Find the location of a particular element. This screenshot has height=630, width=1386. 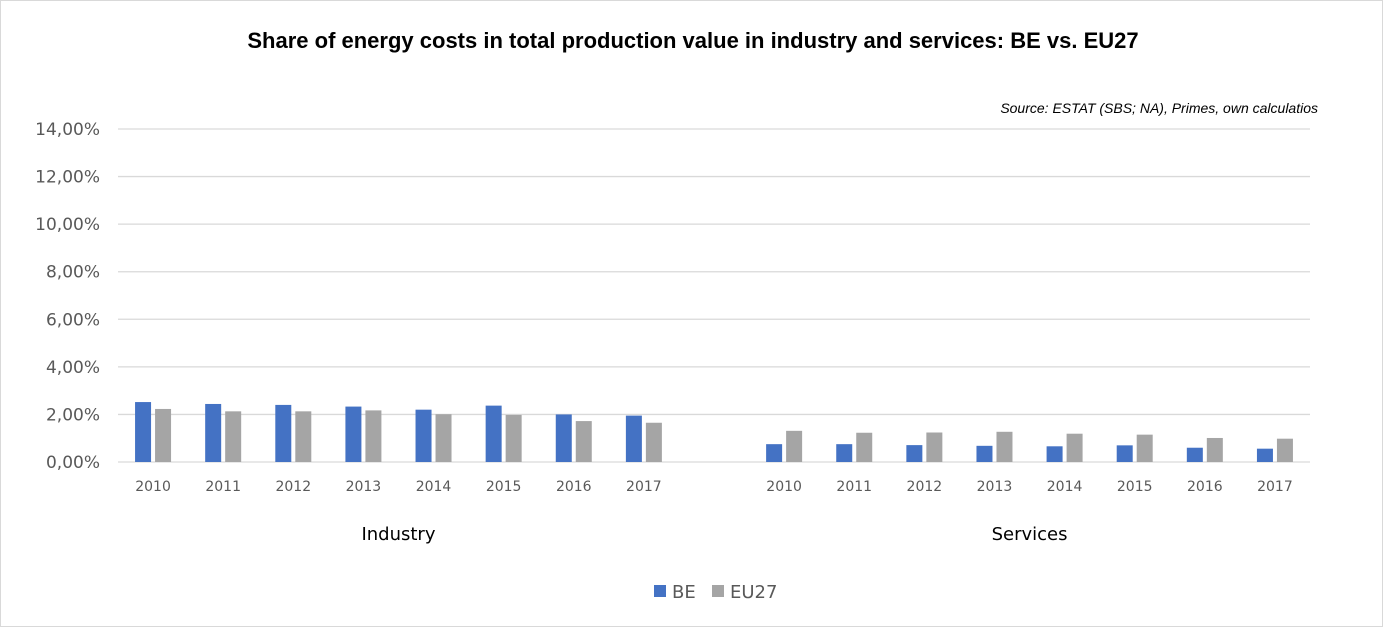

group-label-industry: Industry is located at coordinates (398, 534).